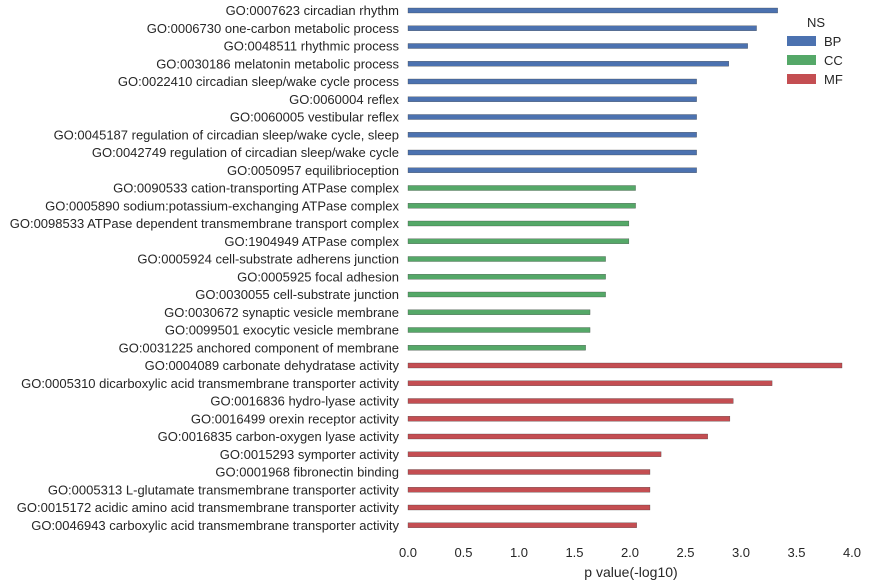 The width and height of the screenshot is (870, 587). Describe the element at coordinates (273, 28) in the screenshot. I see `category-label: GO:0006730 one-carbon metabolic process` at that location.